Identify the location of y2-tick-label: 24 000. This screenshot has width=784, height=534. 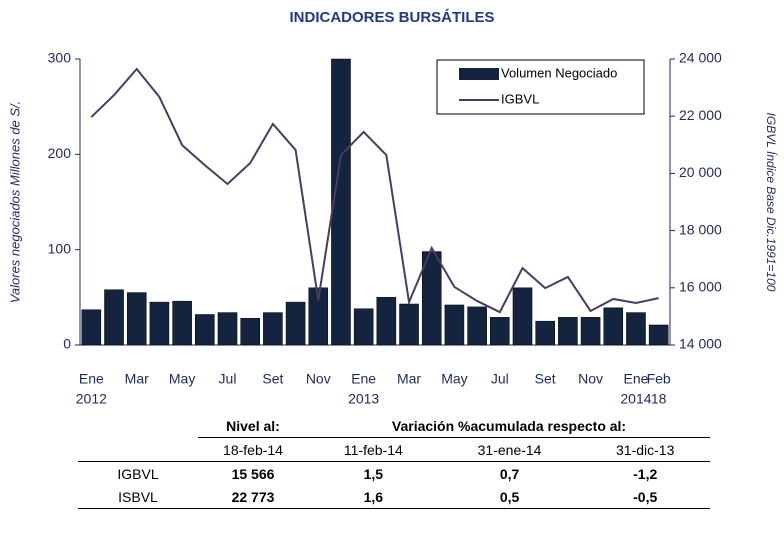
(700, 58).